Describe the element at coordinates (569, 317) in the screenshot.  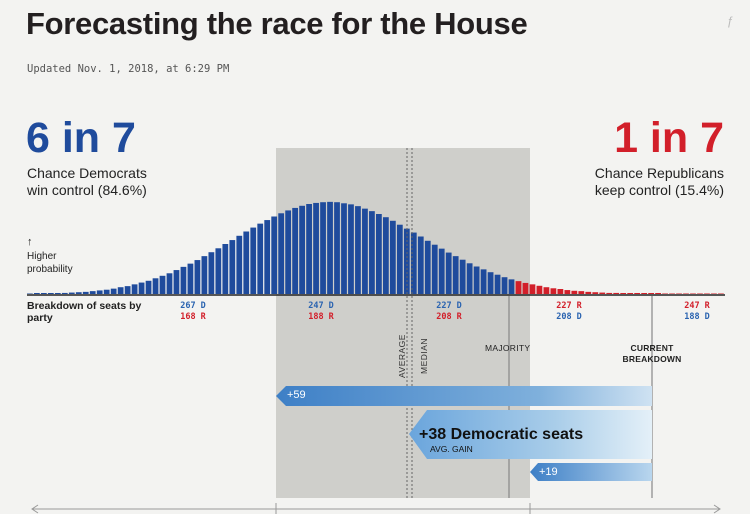
I see `seat-tick-bottom: 208 D` at that location.